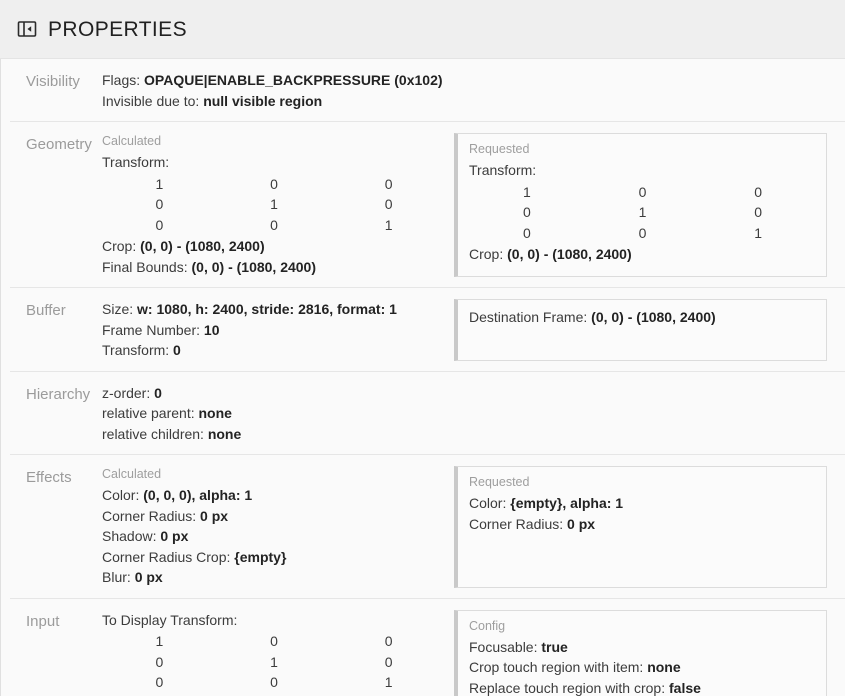  I want to click on collapse-left-panel-icon, so click(27, 29).